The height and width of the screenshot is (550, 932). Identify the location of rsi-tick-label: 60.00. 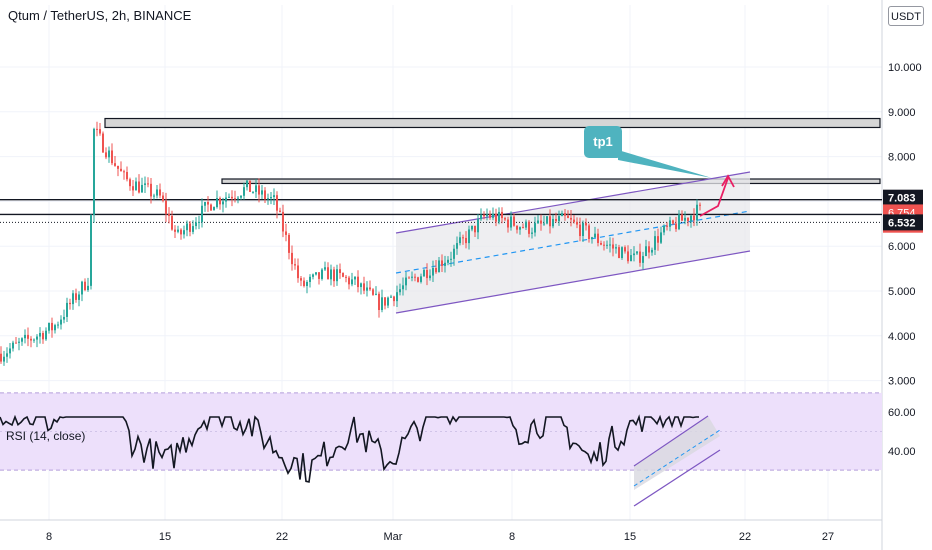
(902, 413).